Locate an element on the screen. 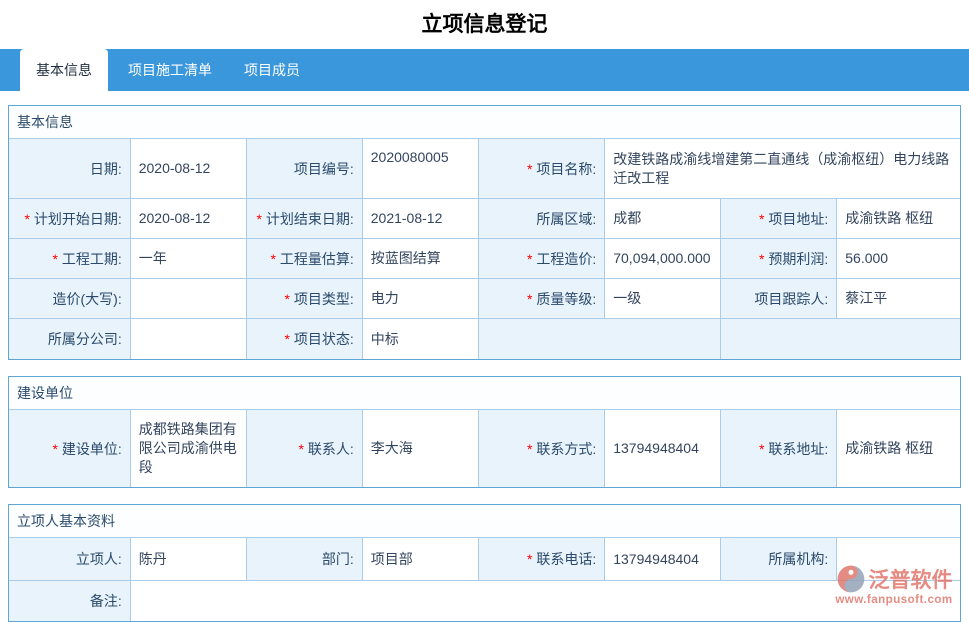 The width and height of the screenshot is (969, 622). quantity-estimate-label: * 工程量估算: is located at coordinates (304, 259).